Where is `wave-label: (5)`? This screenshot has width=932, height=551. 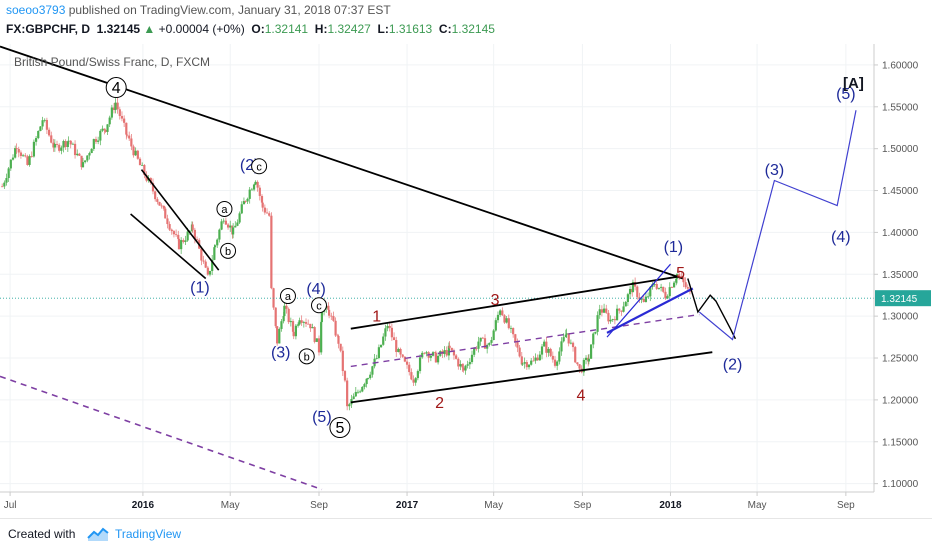 wave-label: (5) is located at coordinates (322, 417).